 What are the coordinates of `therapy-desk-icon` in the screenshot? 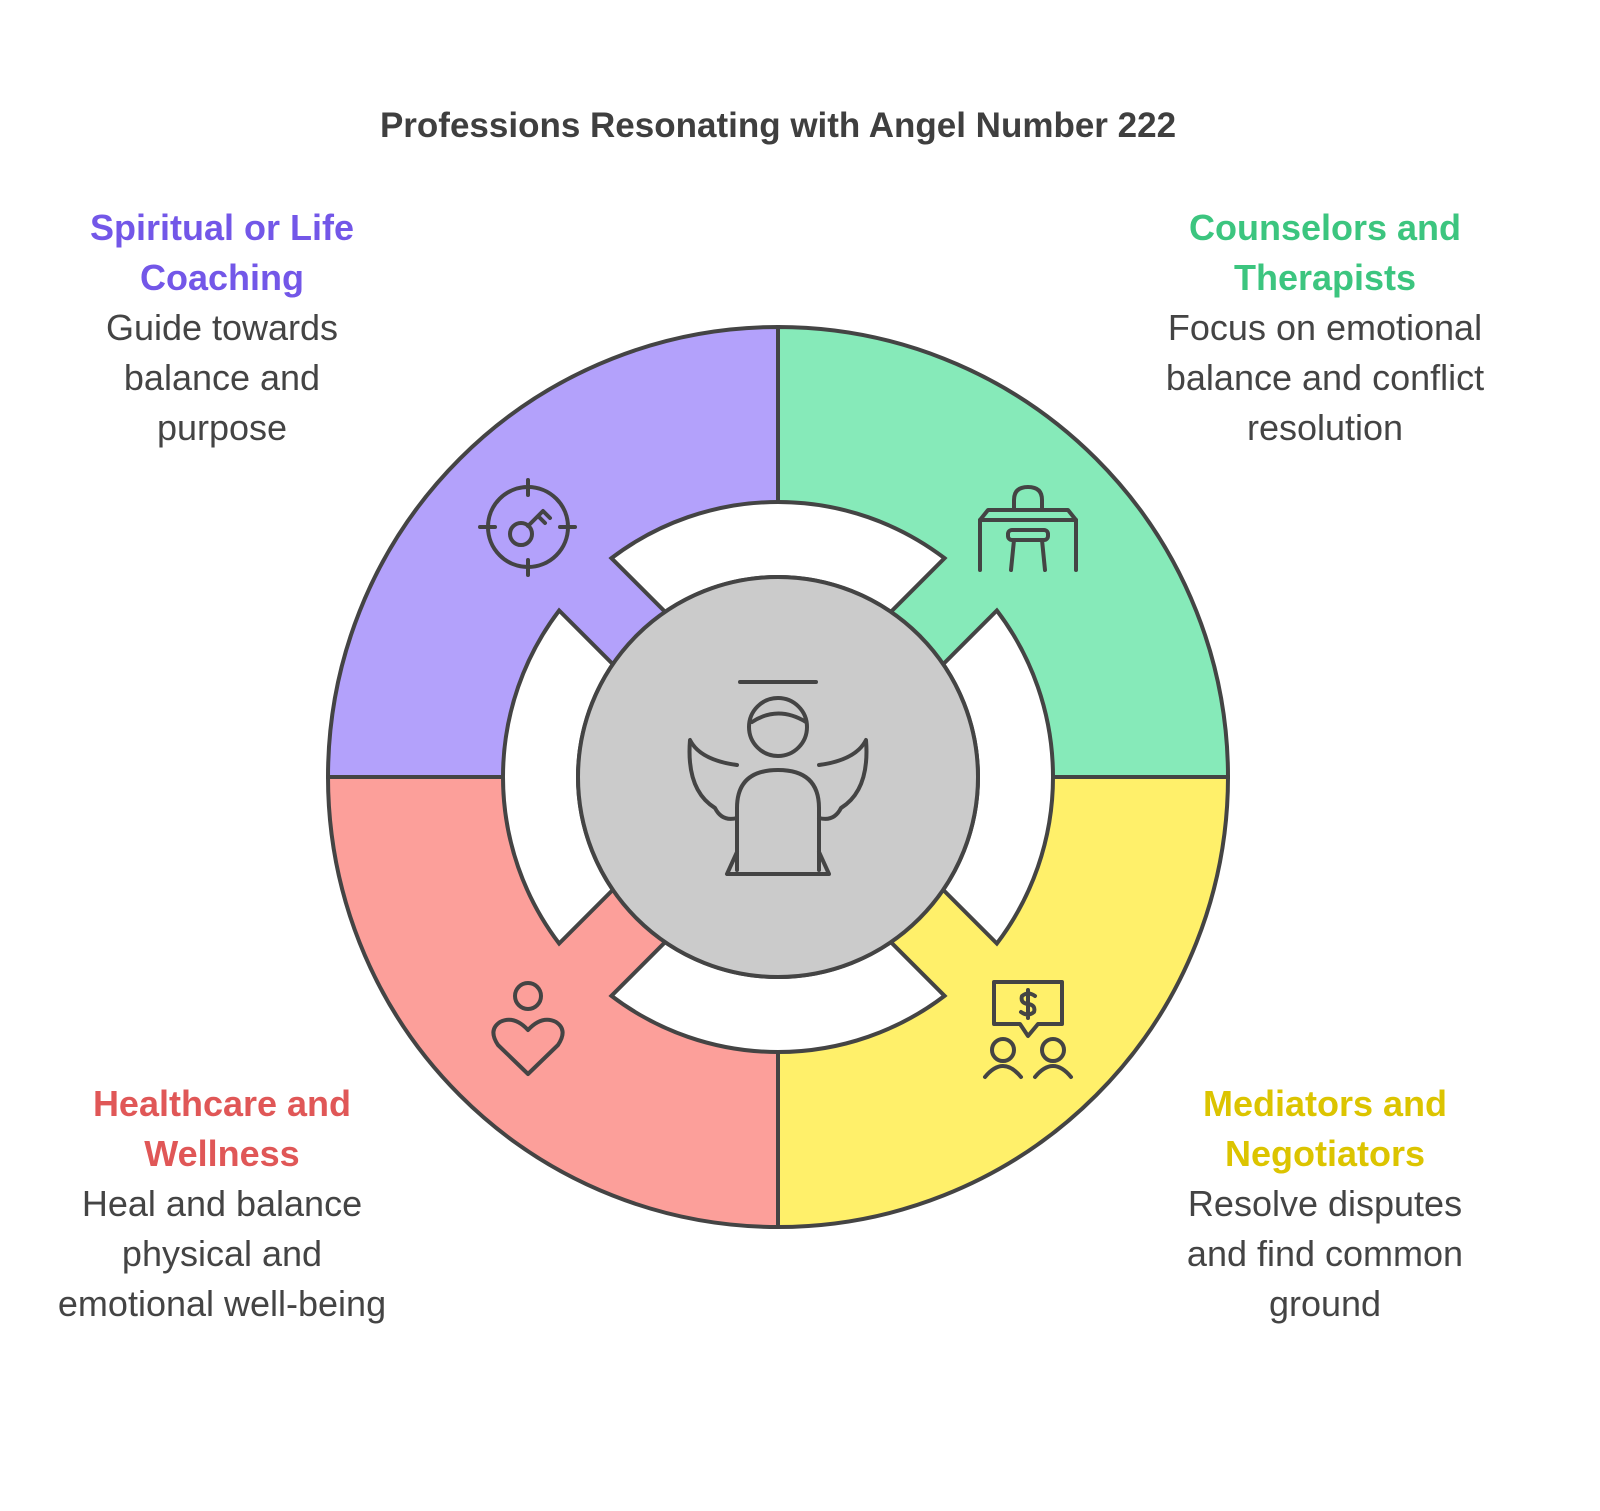 It's located at (1028, 528).